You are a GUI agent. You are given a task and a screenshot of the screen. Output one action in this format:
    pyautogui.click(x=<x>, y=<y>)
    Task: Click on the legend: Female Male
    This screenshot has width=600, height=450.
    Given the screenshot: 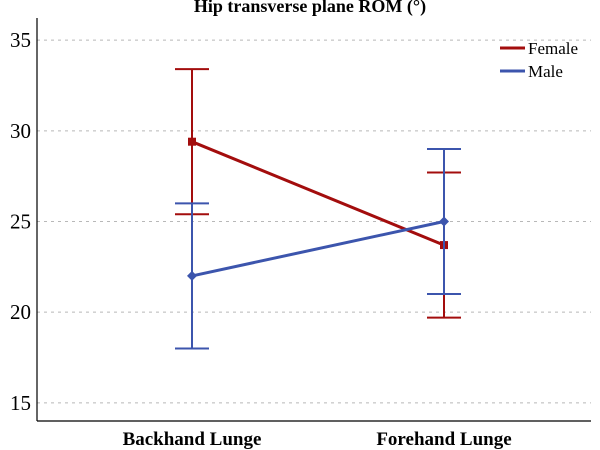 What is the action you would take?
    pyautogui.click(x=539, y=60)
    